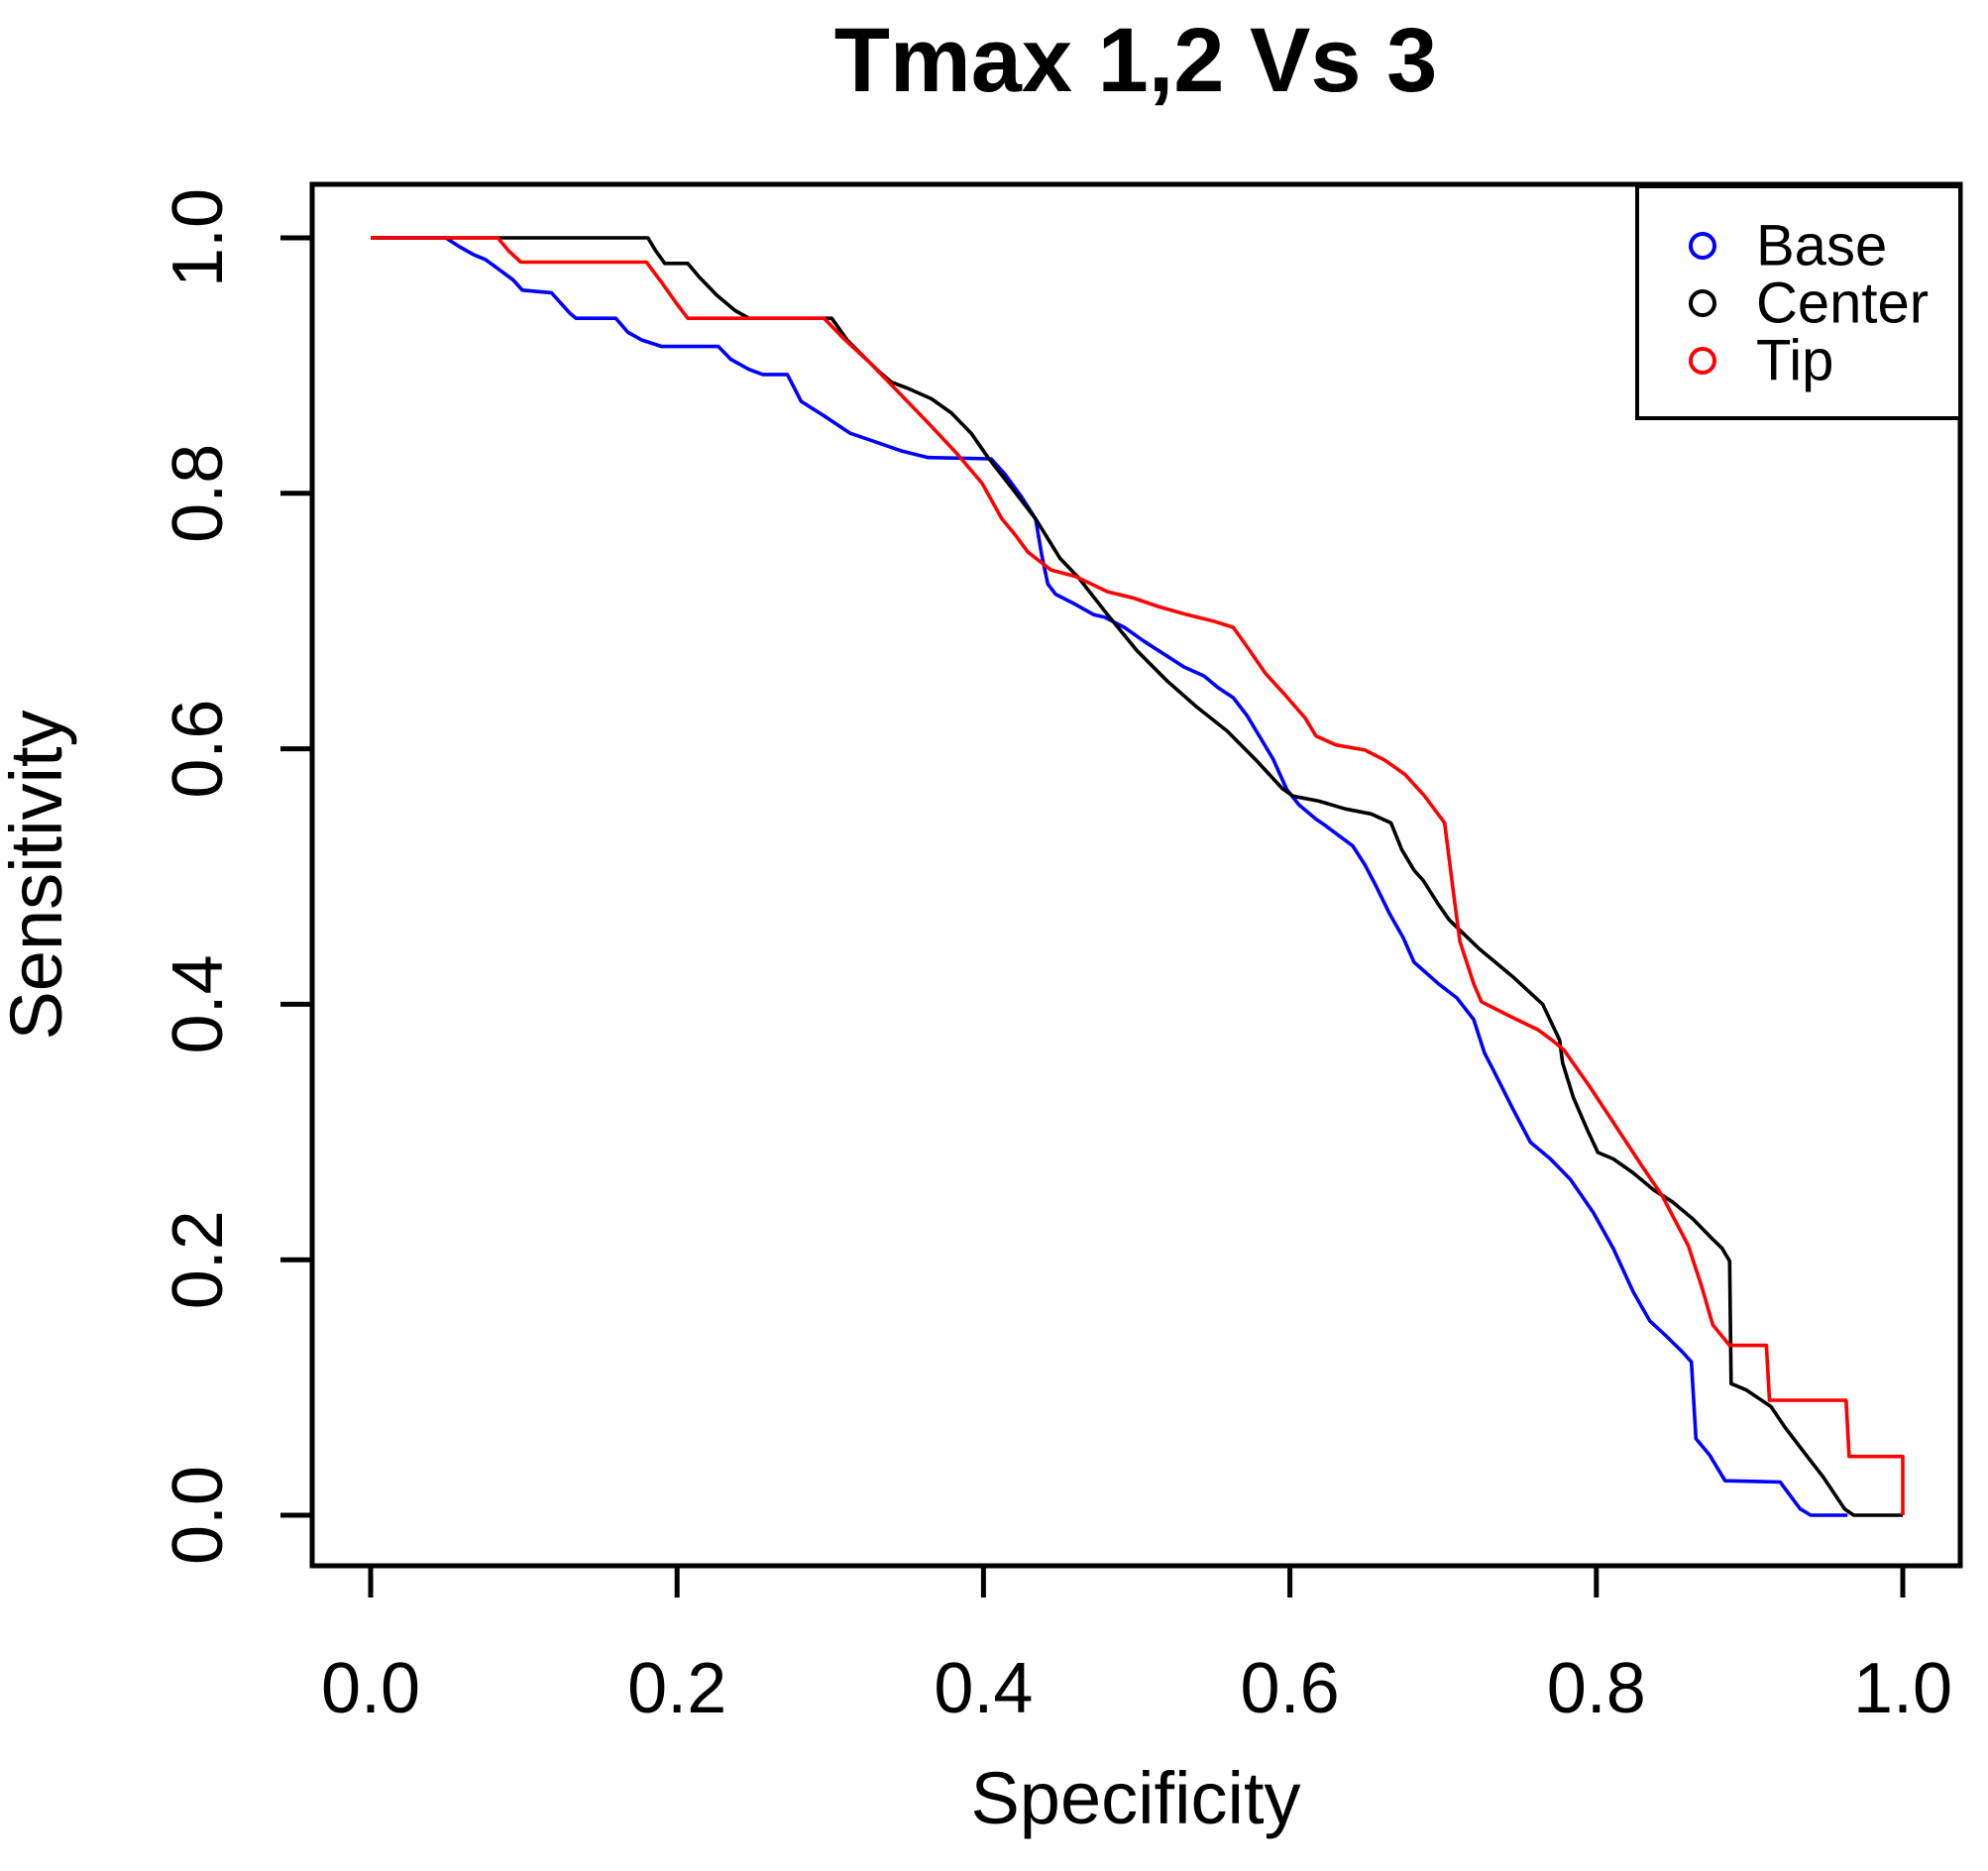 The height and width of the screenshot is (1871, 1988). What do you see at coordinates (198, 237) in the screenshot?
I see `y-tick-label: 1.0` at bounding box center [198, 237].